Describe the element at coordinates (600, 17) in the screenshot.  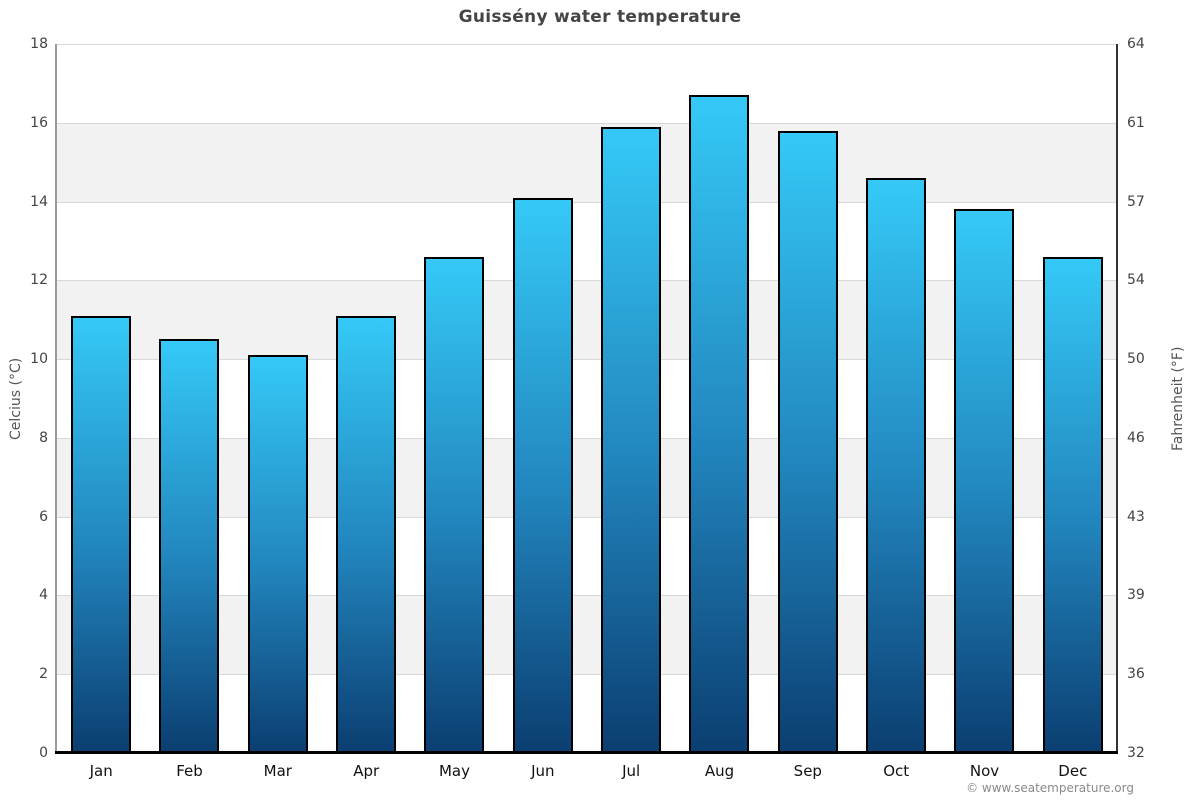
I see `chart-title: Guissény water temperature` at that location.